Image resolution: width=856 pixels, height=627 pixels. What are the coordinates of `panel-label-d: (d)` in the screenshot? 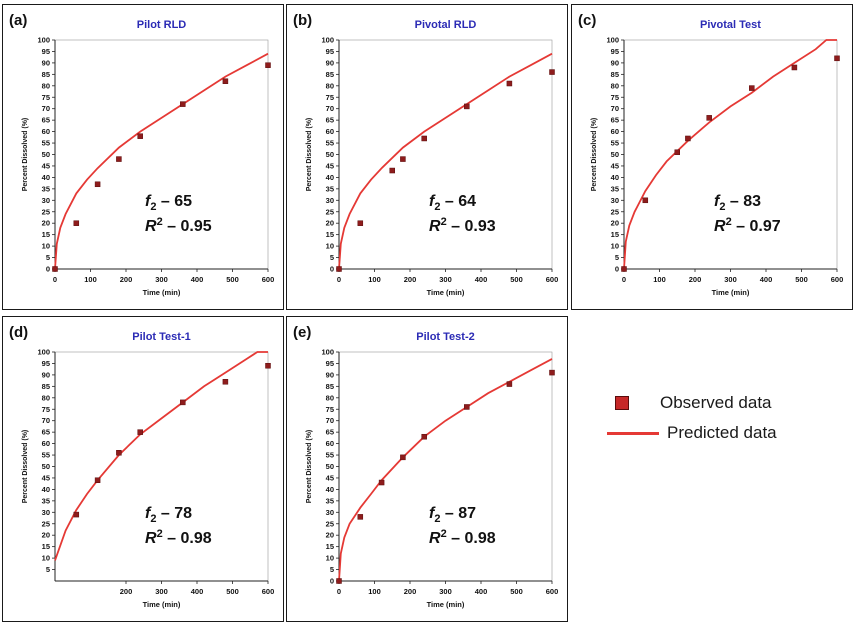 It's located at (18, 332).